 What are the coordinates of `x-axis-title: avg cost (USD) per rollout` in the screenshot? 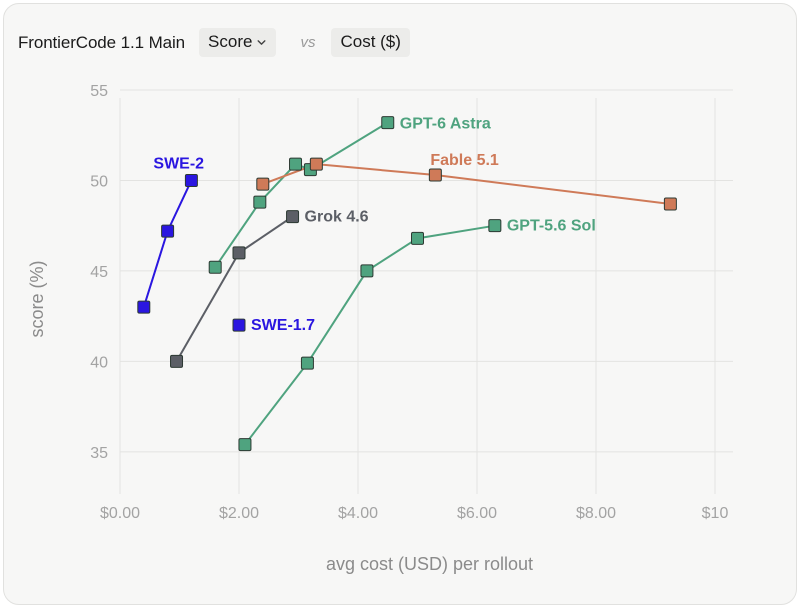 It's located at (429, 564).